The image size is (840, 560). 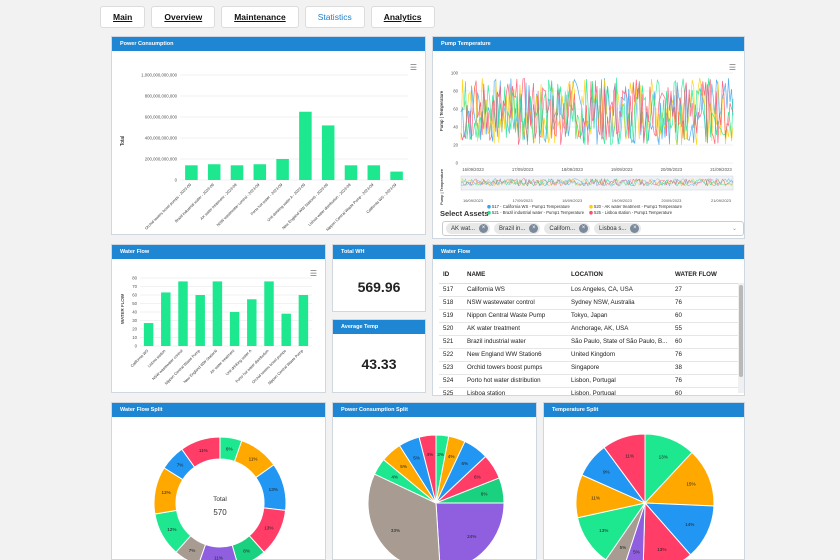 I want to click on asset-chip: AK wat... ×, so click(x=468, y=228).